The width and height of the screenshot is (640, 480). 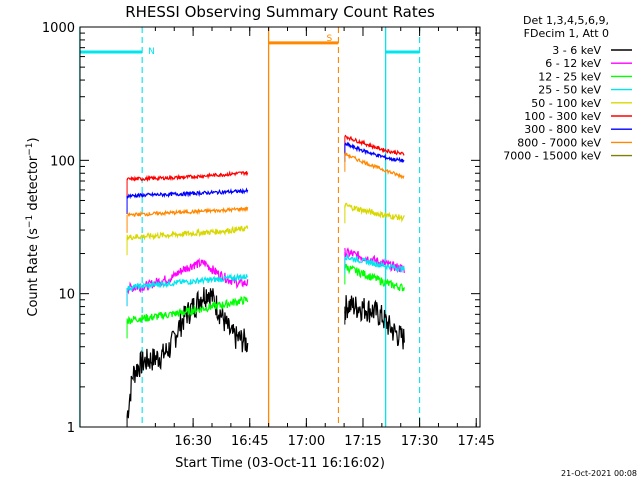 I want to click on x-tick-label: 16:30, so click(x=192, y=441).